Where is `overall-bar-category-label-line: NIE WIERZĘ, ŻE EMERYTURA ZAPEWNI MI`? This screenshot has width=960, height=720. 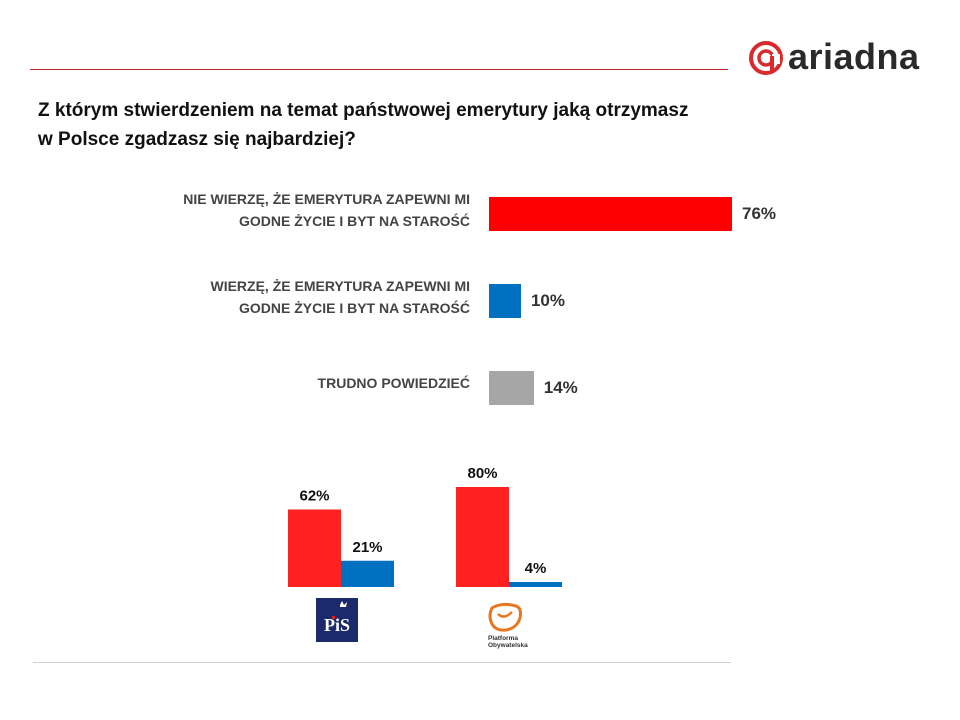 overall-bar-category-label-line: NIE WIERZĘ, ŻE EMERYTURA ZAPEWNI MI is located at coordinates (326, 199).